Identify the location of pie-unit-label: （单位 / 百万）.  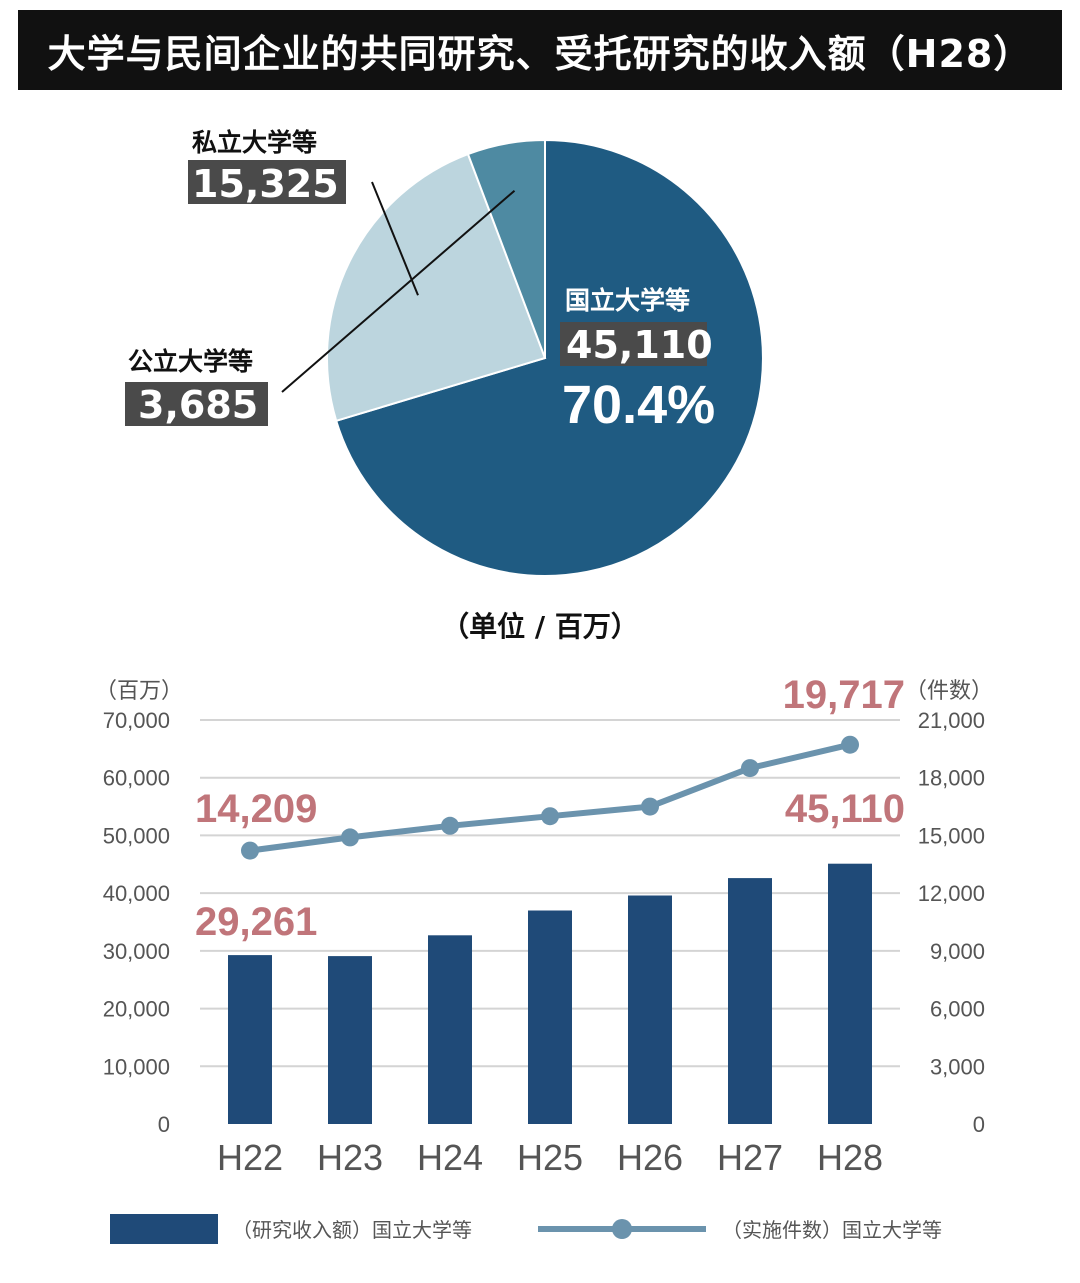
(540, 626).